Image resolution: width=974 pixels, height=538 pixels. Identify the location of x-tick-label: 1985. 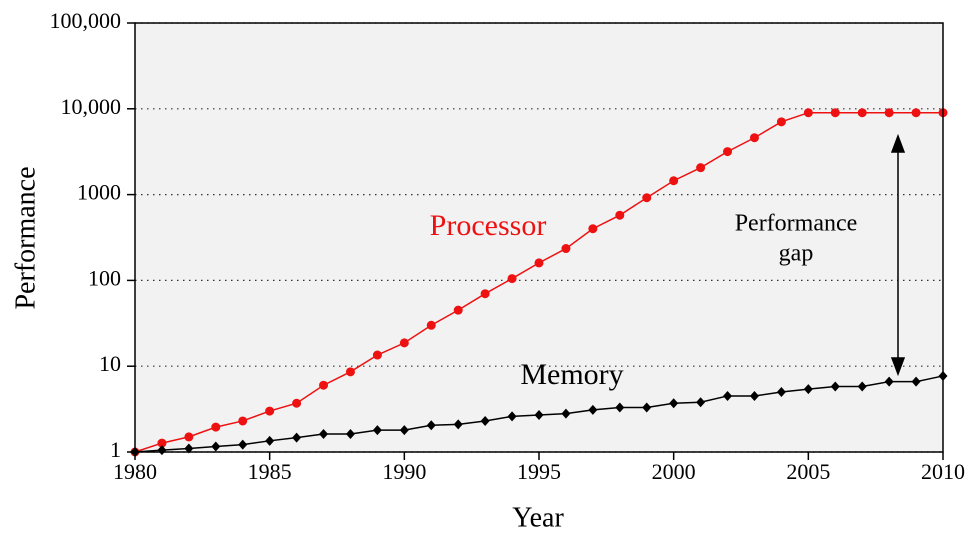
(270, 471).